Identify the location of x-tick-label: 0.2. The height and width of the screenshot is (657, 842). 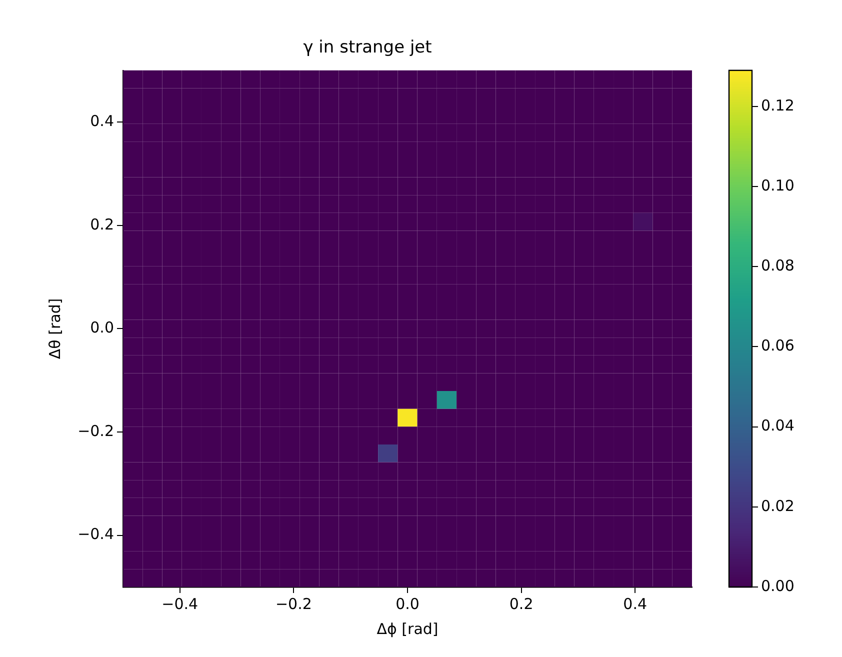
(521, 603).